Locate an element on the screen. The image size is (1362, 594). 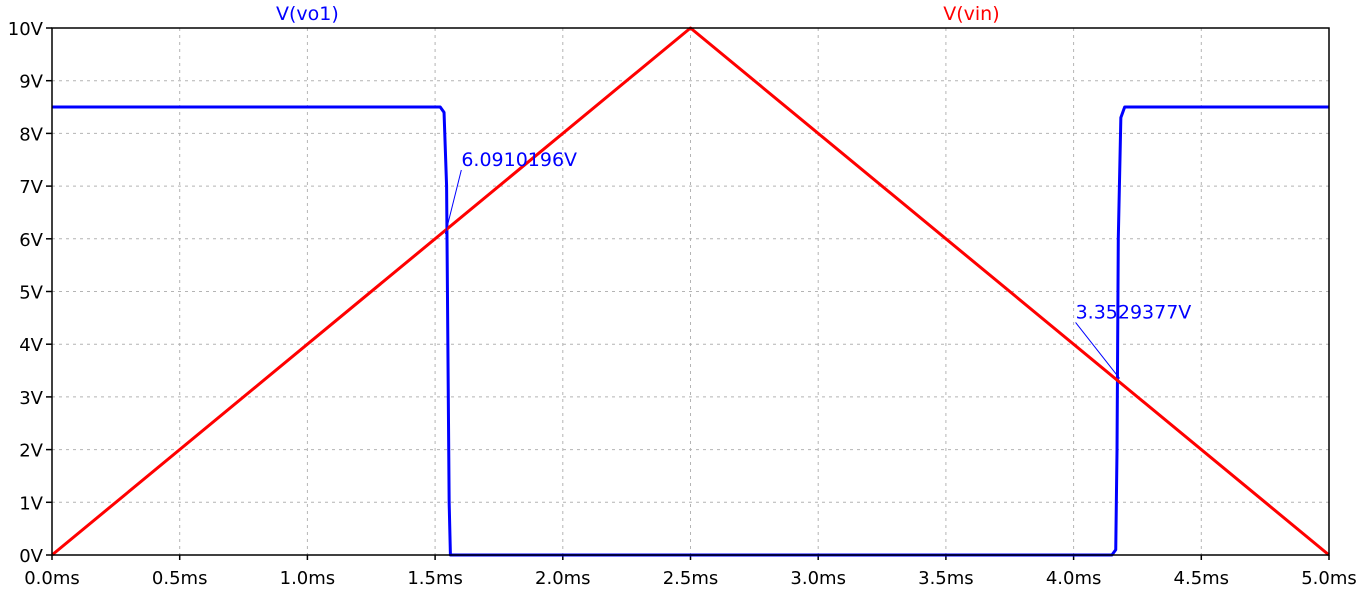
x-tick-label: 1.0ms is located at coordinates (308, 578).